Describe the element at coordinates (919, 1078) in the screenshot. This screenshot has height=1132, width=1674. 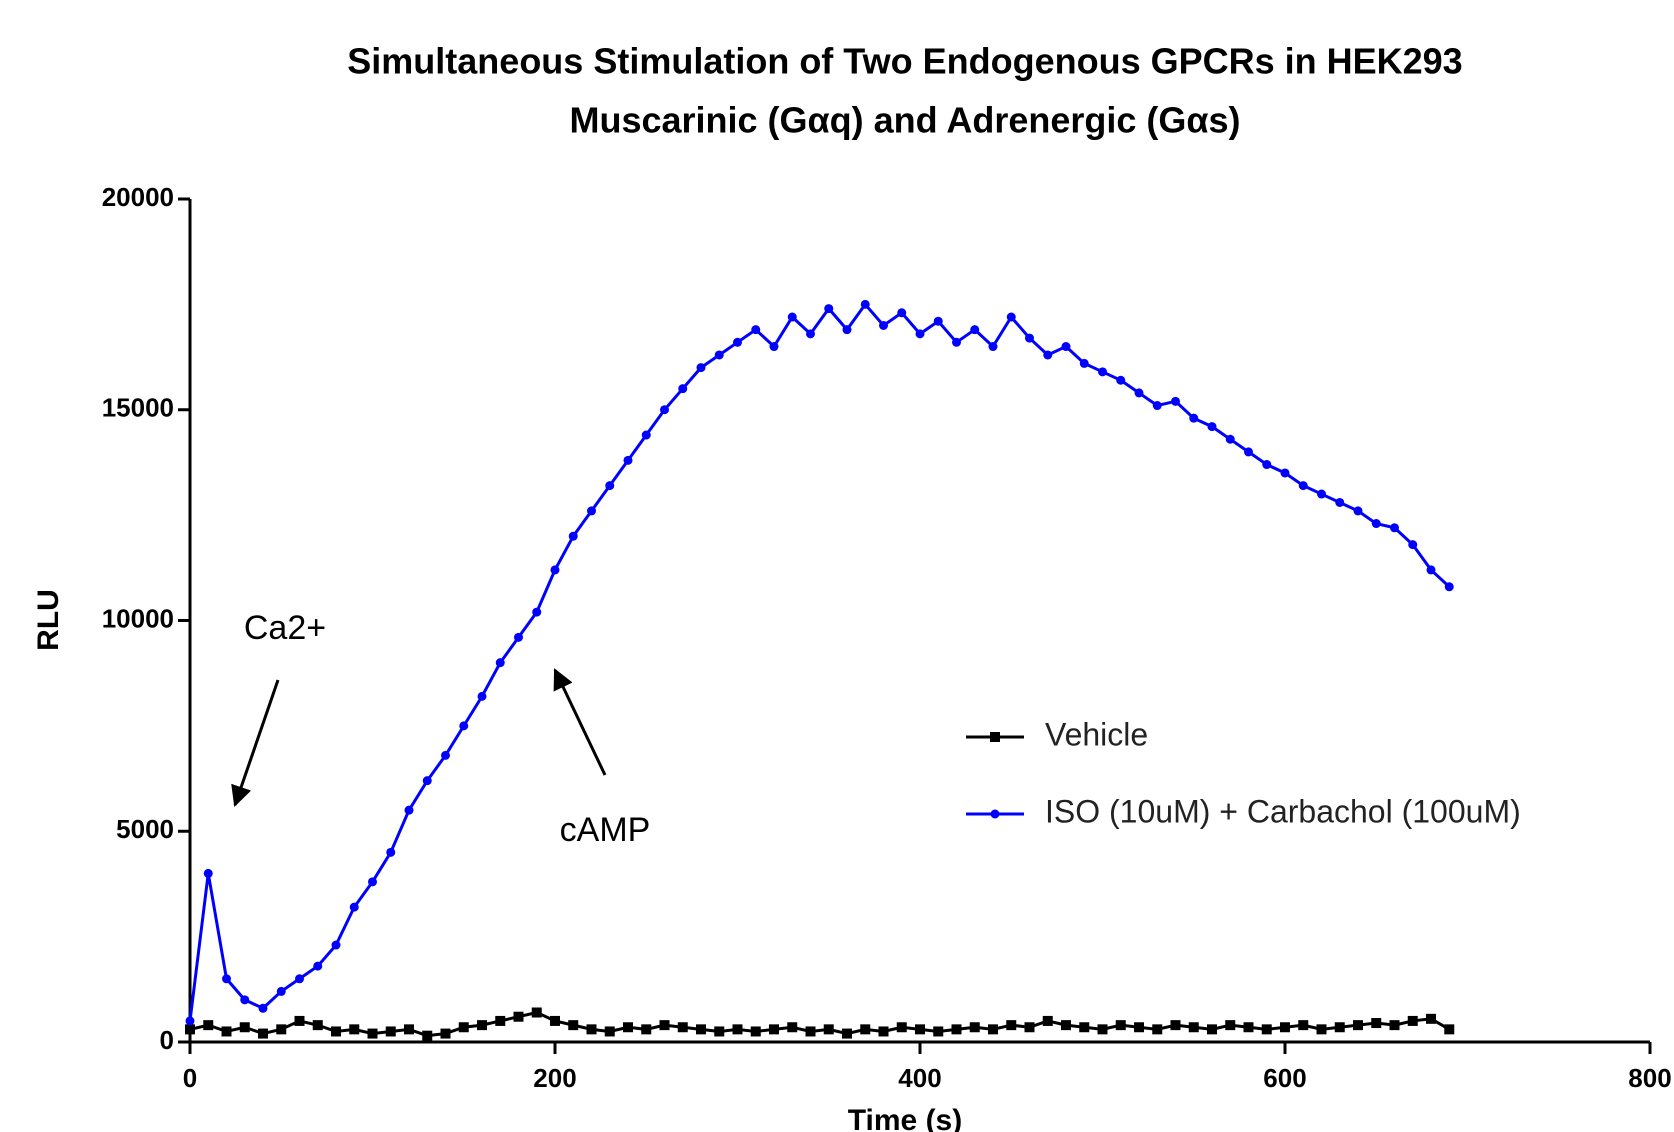
I see `x-tick-label: 400` at that location.